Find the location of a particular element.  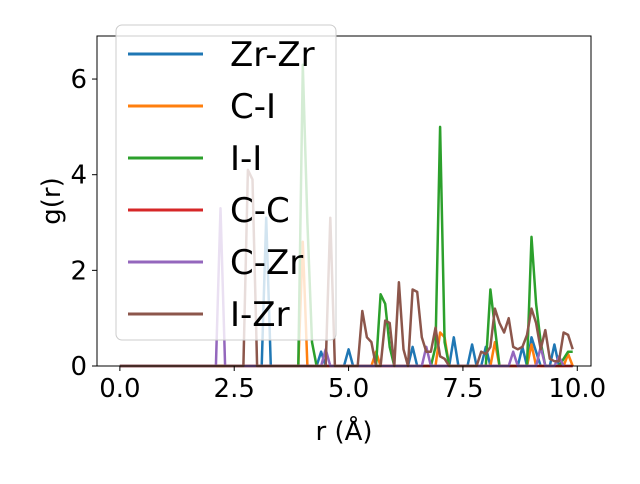

x-axis-label: r (Å) is located at coordinates (343, 431).